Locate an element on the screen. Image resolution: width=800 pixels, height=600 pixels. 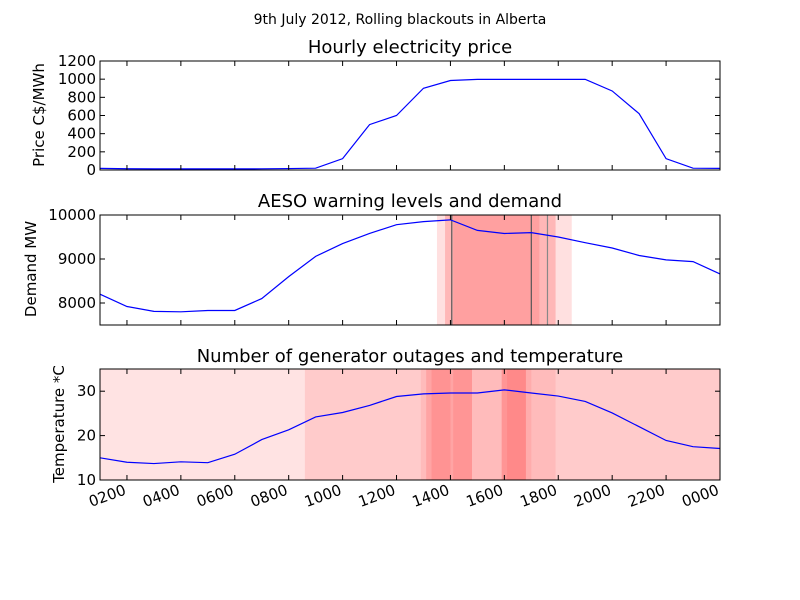
y-tick-label: 8000 is located at coordinates (77, 303).